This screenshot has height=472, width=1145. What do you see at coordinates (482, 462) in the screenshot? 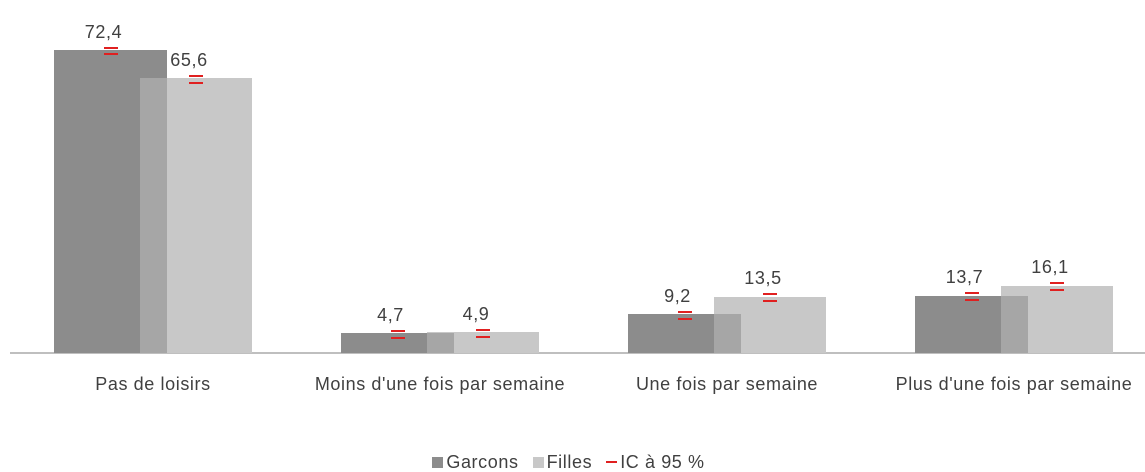
I see `legend-label: Garcons` at bounding box center [482, 462].